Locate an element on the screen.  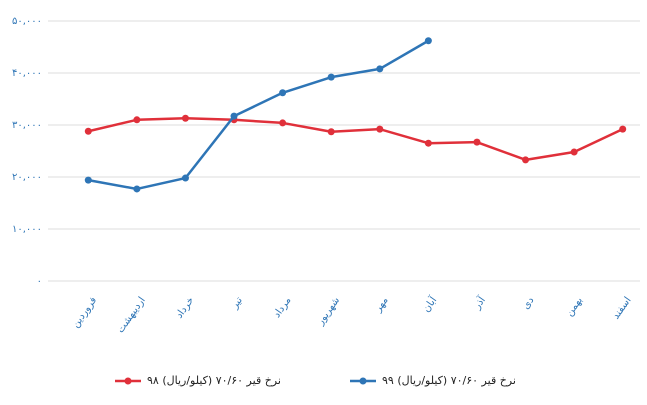
x-tick-label: آذر is located at coordinates (479, 302).